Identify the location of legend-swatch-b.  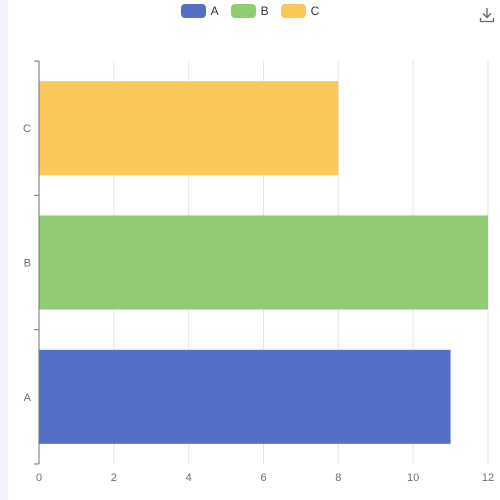
(243, 11).